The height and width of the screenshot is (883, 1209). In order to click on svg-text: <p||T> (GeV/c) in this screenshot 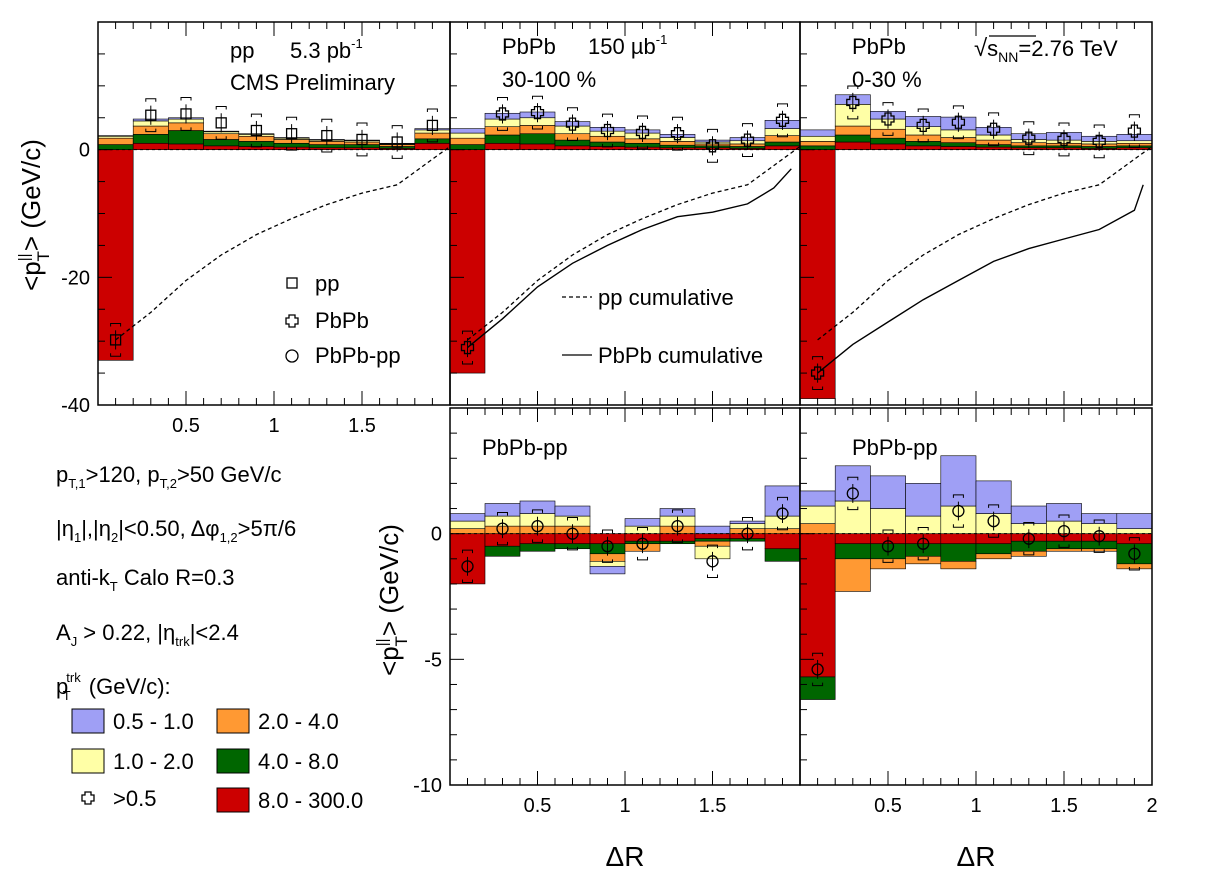, I will do `click(34, 215)`.